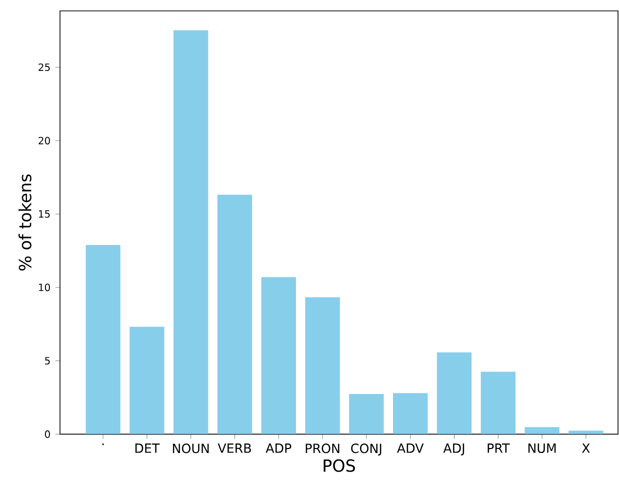 This screenshot has width=619, height=483. What do you see at coordinates (47, 434) in the screenshot?
I see `y-tick-label: 0` at bounding box center [47, 434].